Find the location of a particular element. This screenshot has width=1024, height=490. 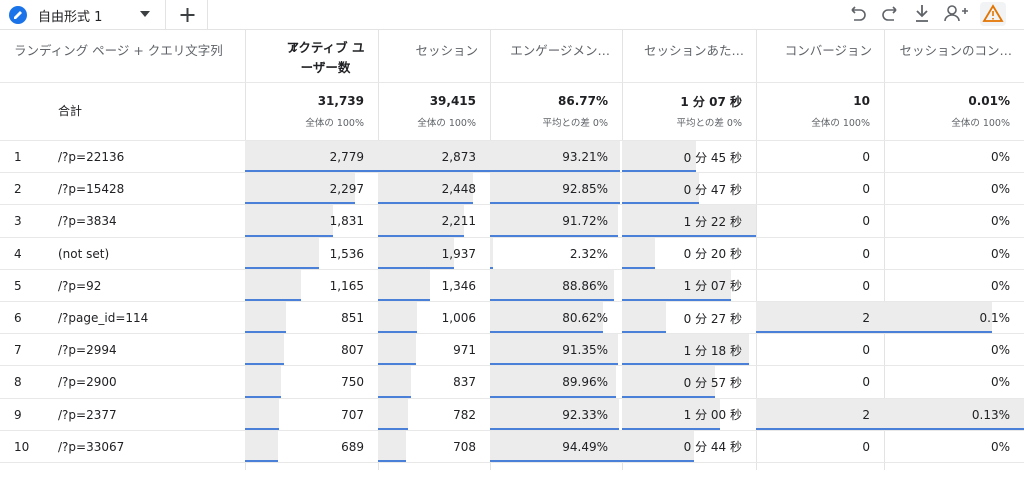

cell-value: 2,297 is located at coordinates (346, 189).